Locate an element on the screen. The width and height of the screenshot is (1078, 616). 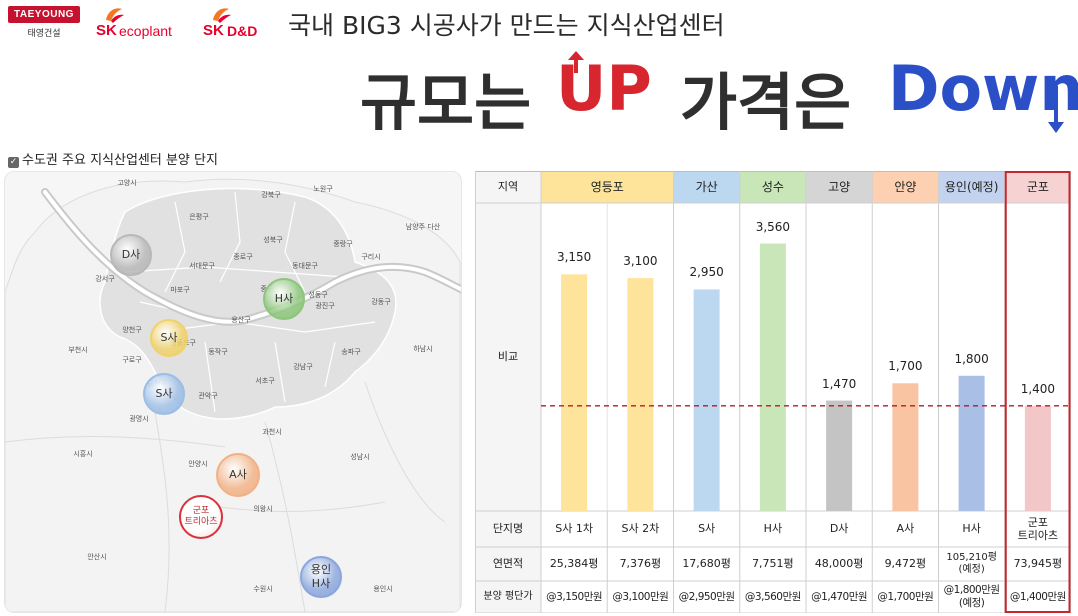
taeyoung-logo-kr: 태영건설 is located at coordinates (44, 34).